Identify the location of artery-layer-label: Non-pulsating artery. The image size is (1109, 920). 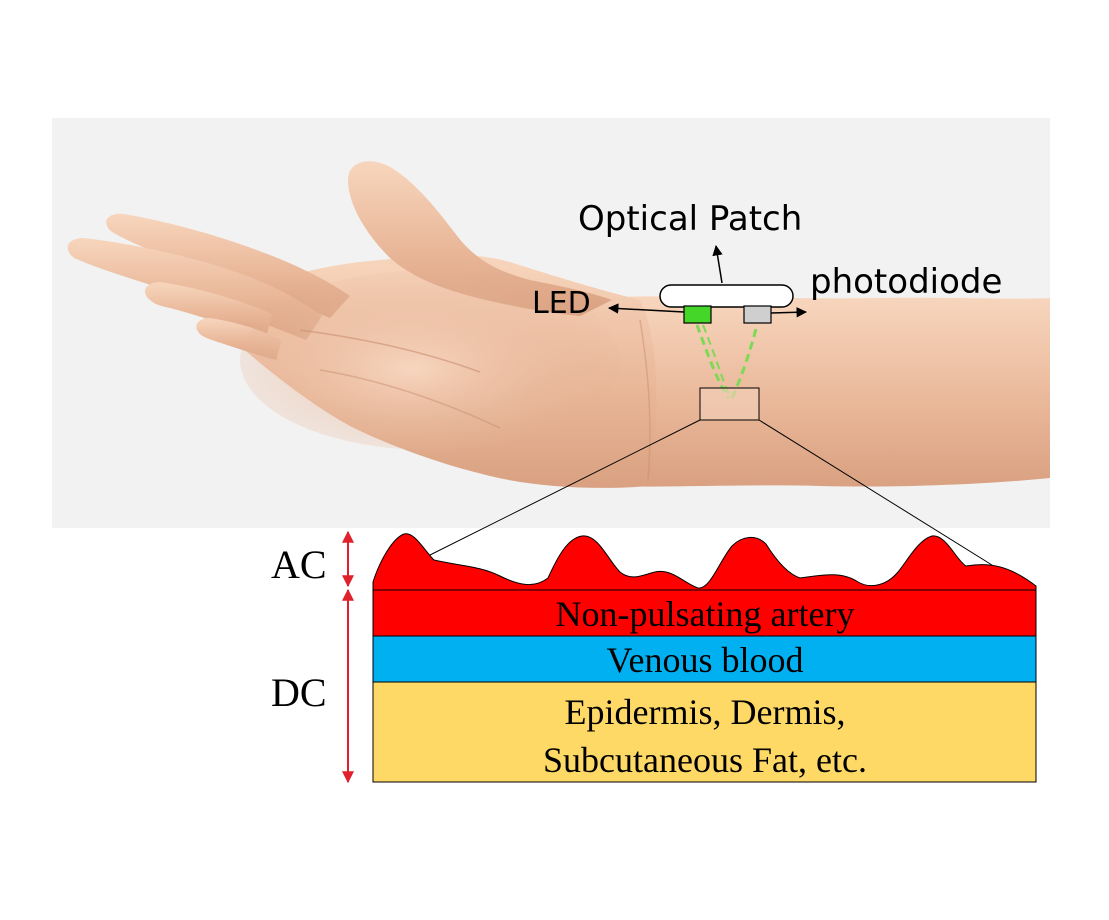
(705, 614).